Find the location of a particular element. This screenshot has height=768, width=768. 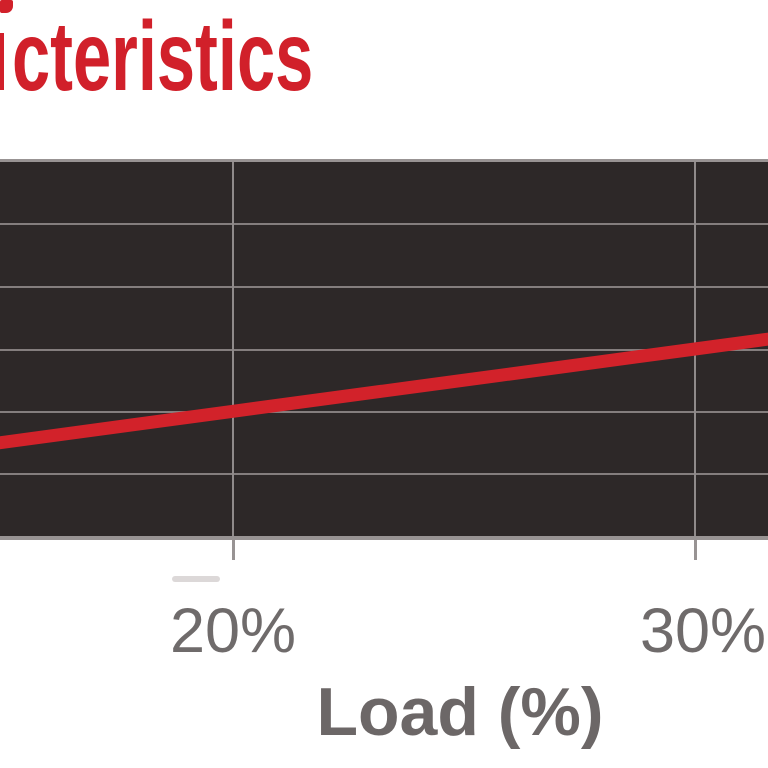

x-tick-label-20pct: 20% is located at coordinates (233, 631).